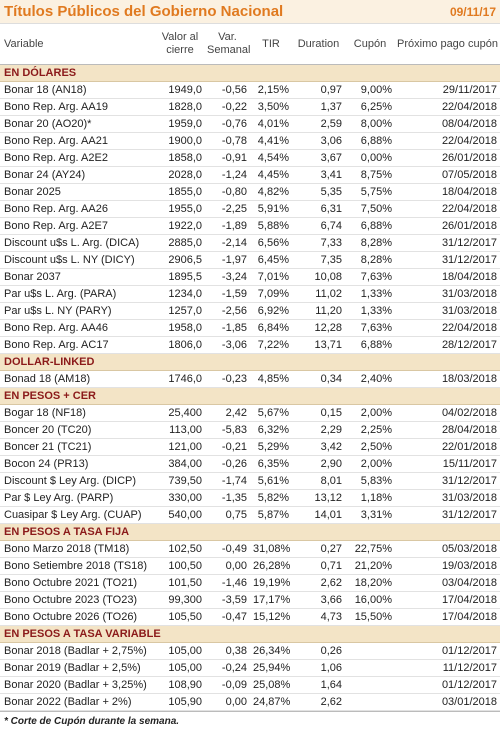  Describe the element at coordinates (227, 430) in the screenshot. I see `cell: -5,83` at that location.